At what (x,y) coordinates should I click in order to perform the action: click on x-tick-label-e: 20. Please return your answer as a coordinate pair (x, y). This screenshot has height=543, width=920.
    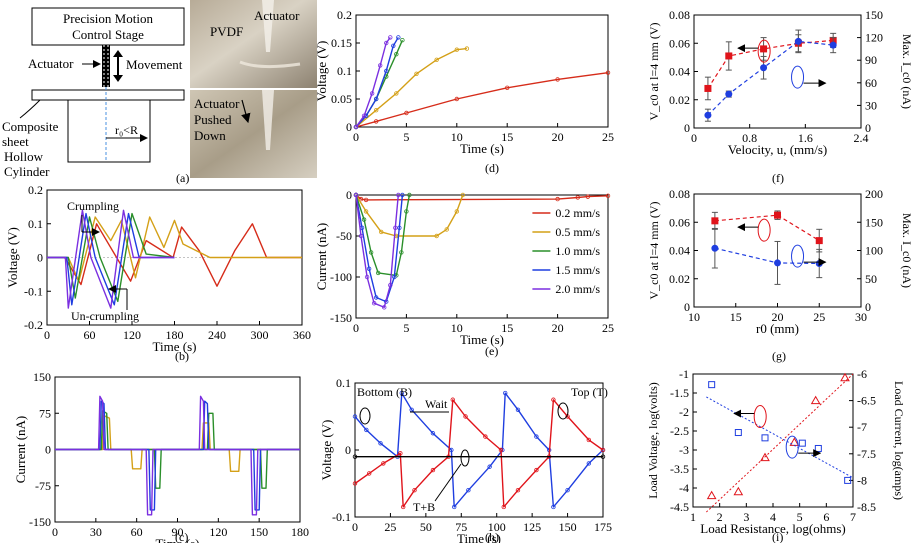
    Looking at the image, I should click on (558, 328).